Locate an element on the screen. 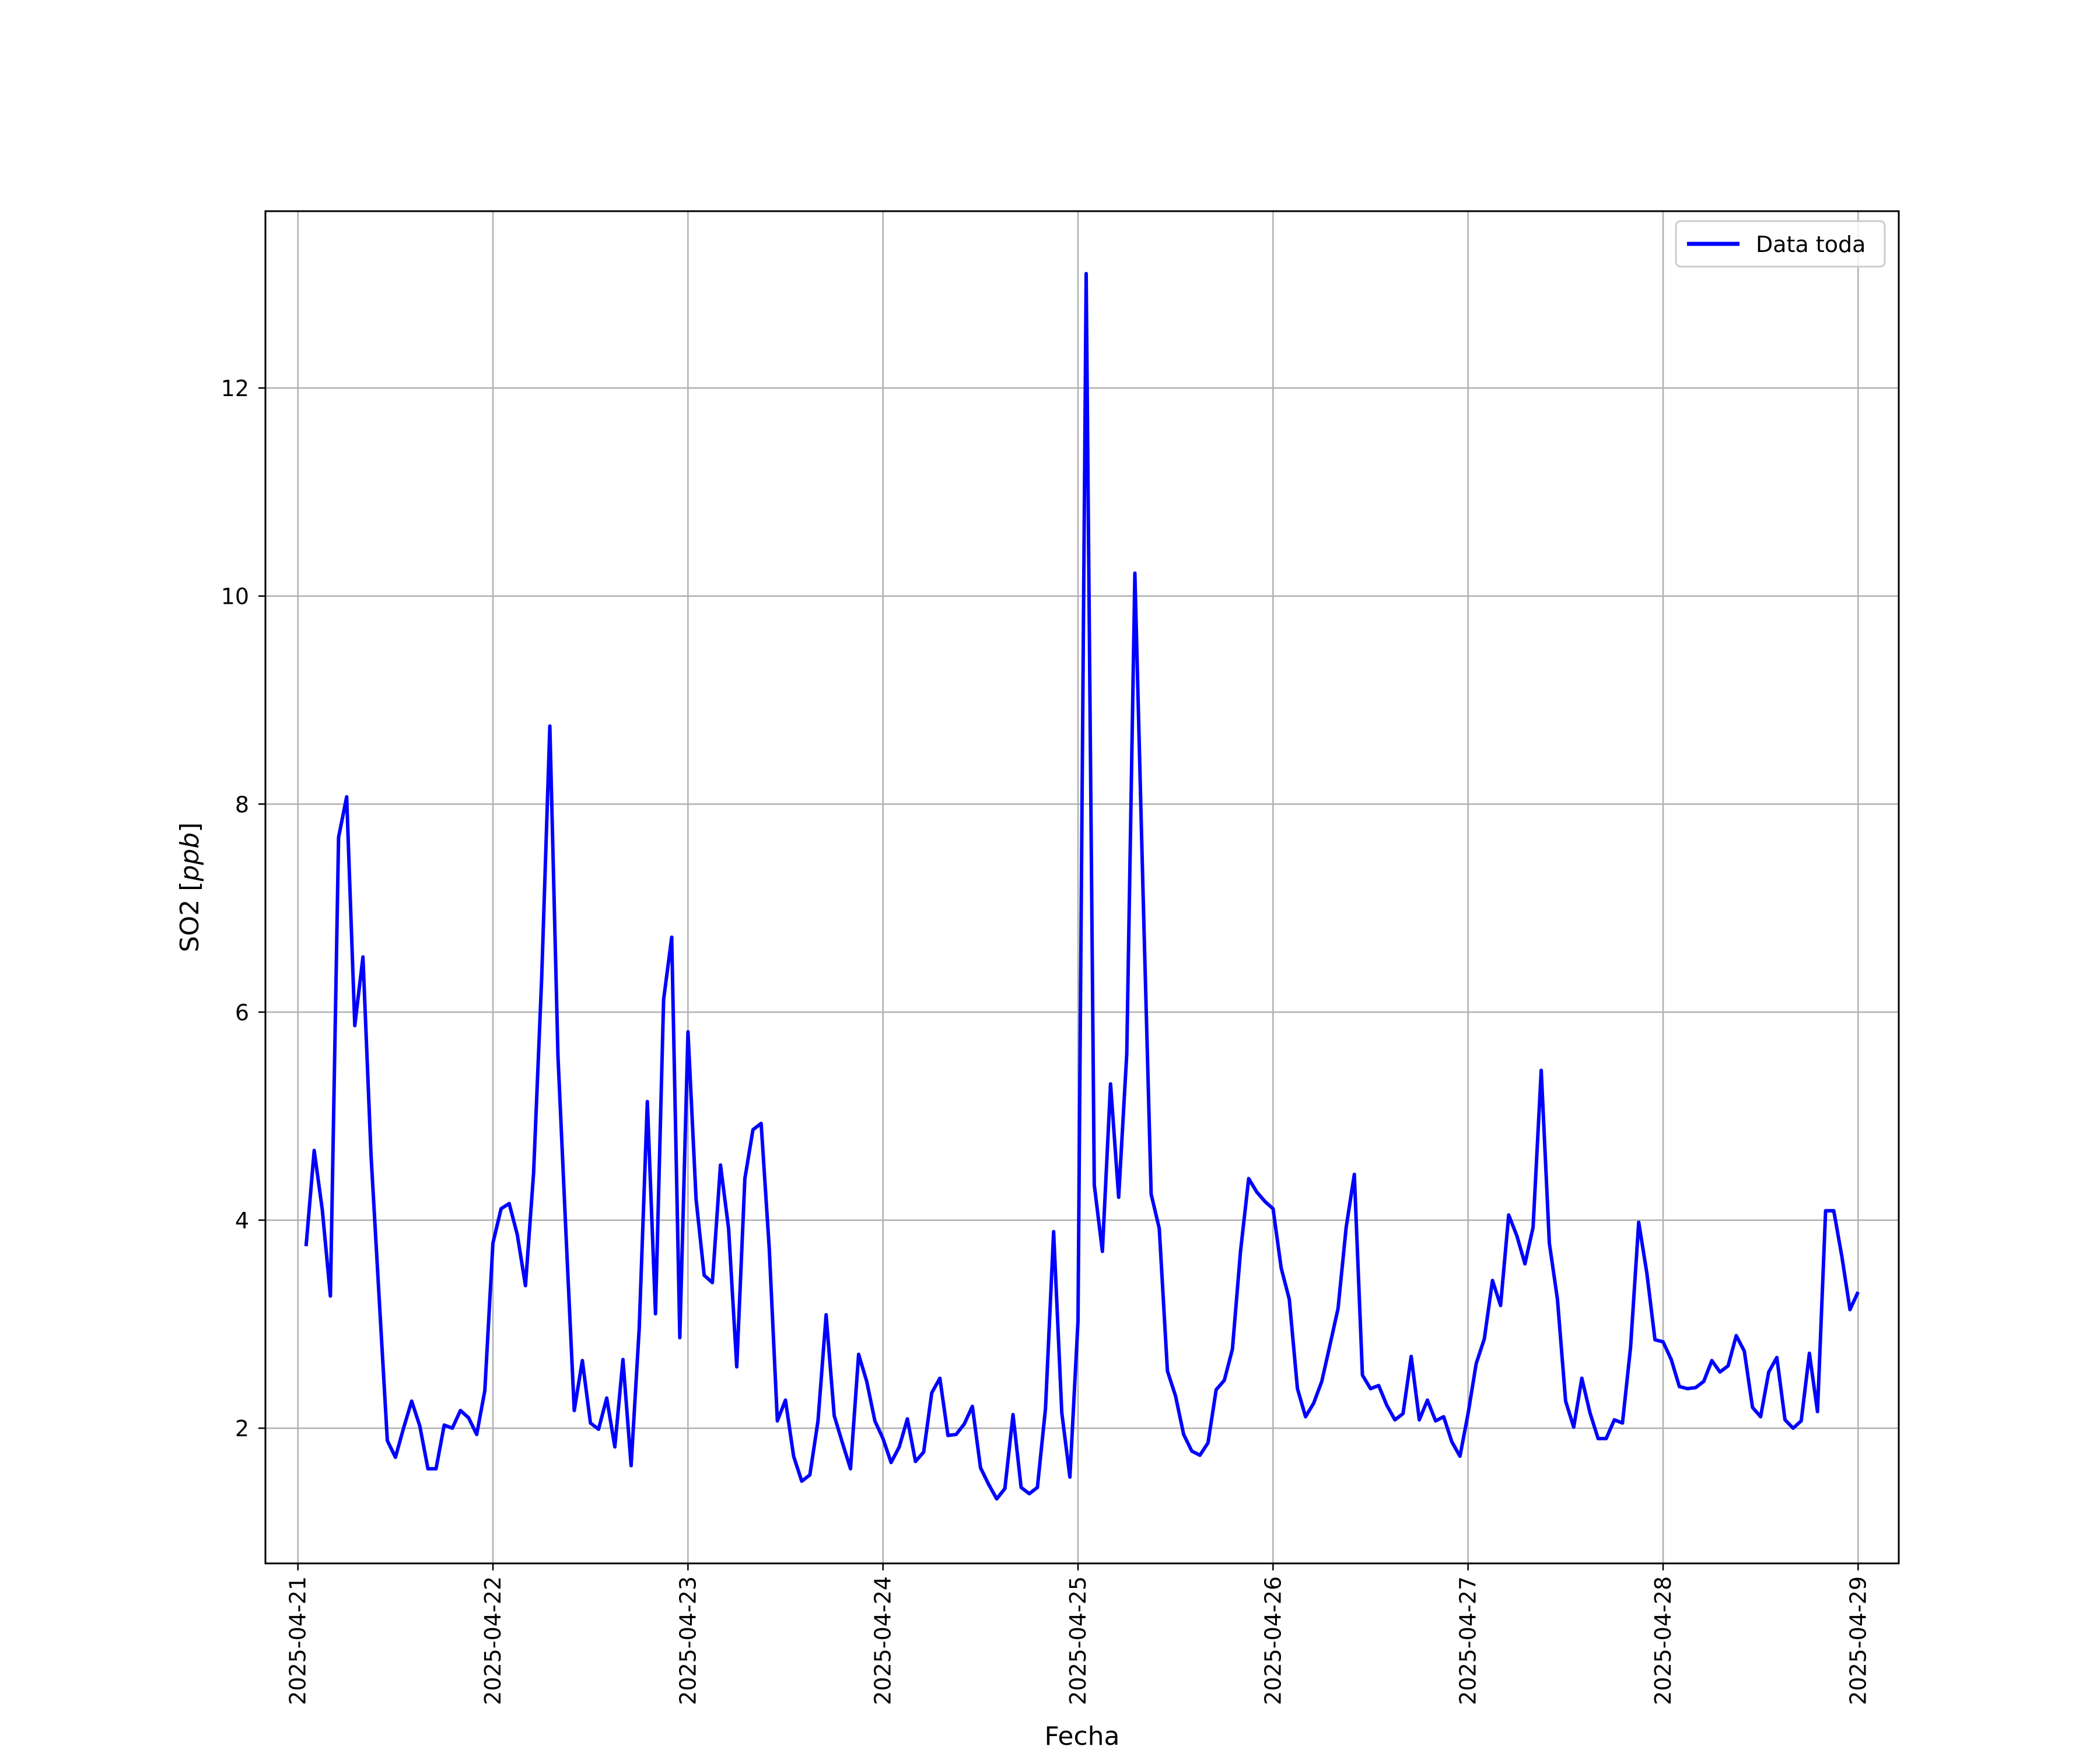  legend-label: Data toda is located at coordinates (1811, 244).